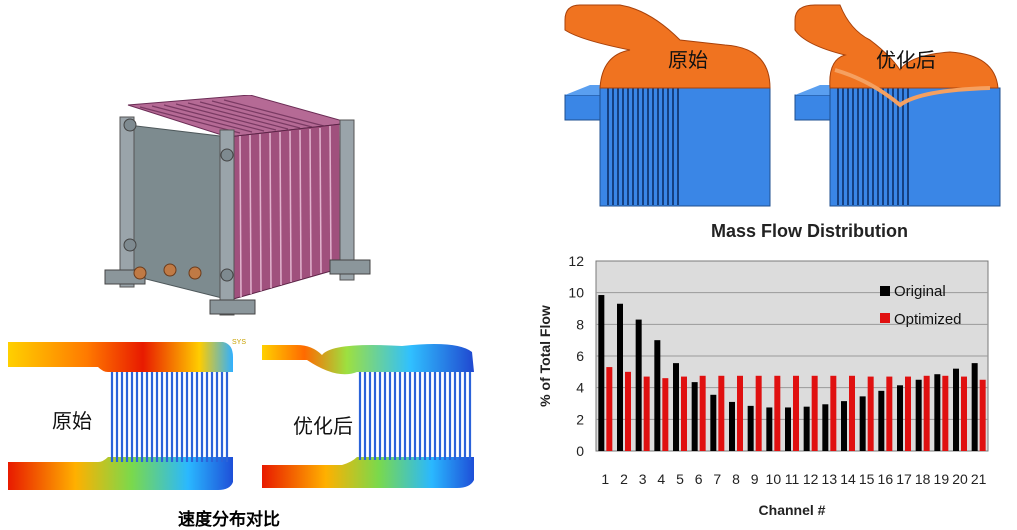  What do you see at coordinates (792, 510) in the screenshot?
I see `x-axis-title: Channel #` at bounding box center [792, 510].